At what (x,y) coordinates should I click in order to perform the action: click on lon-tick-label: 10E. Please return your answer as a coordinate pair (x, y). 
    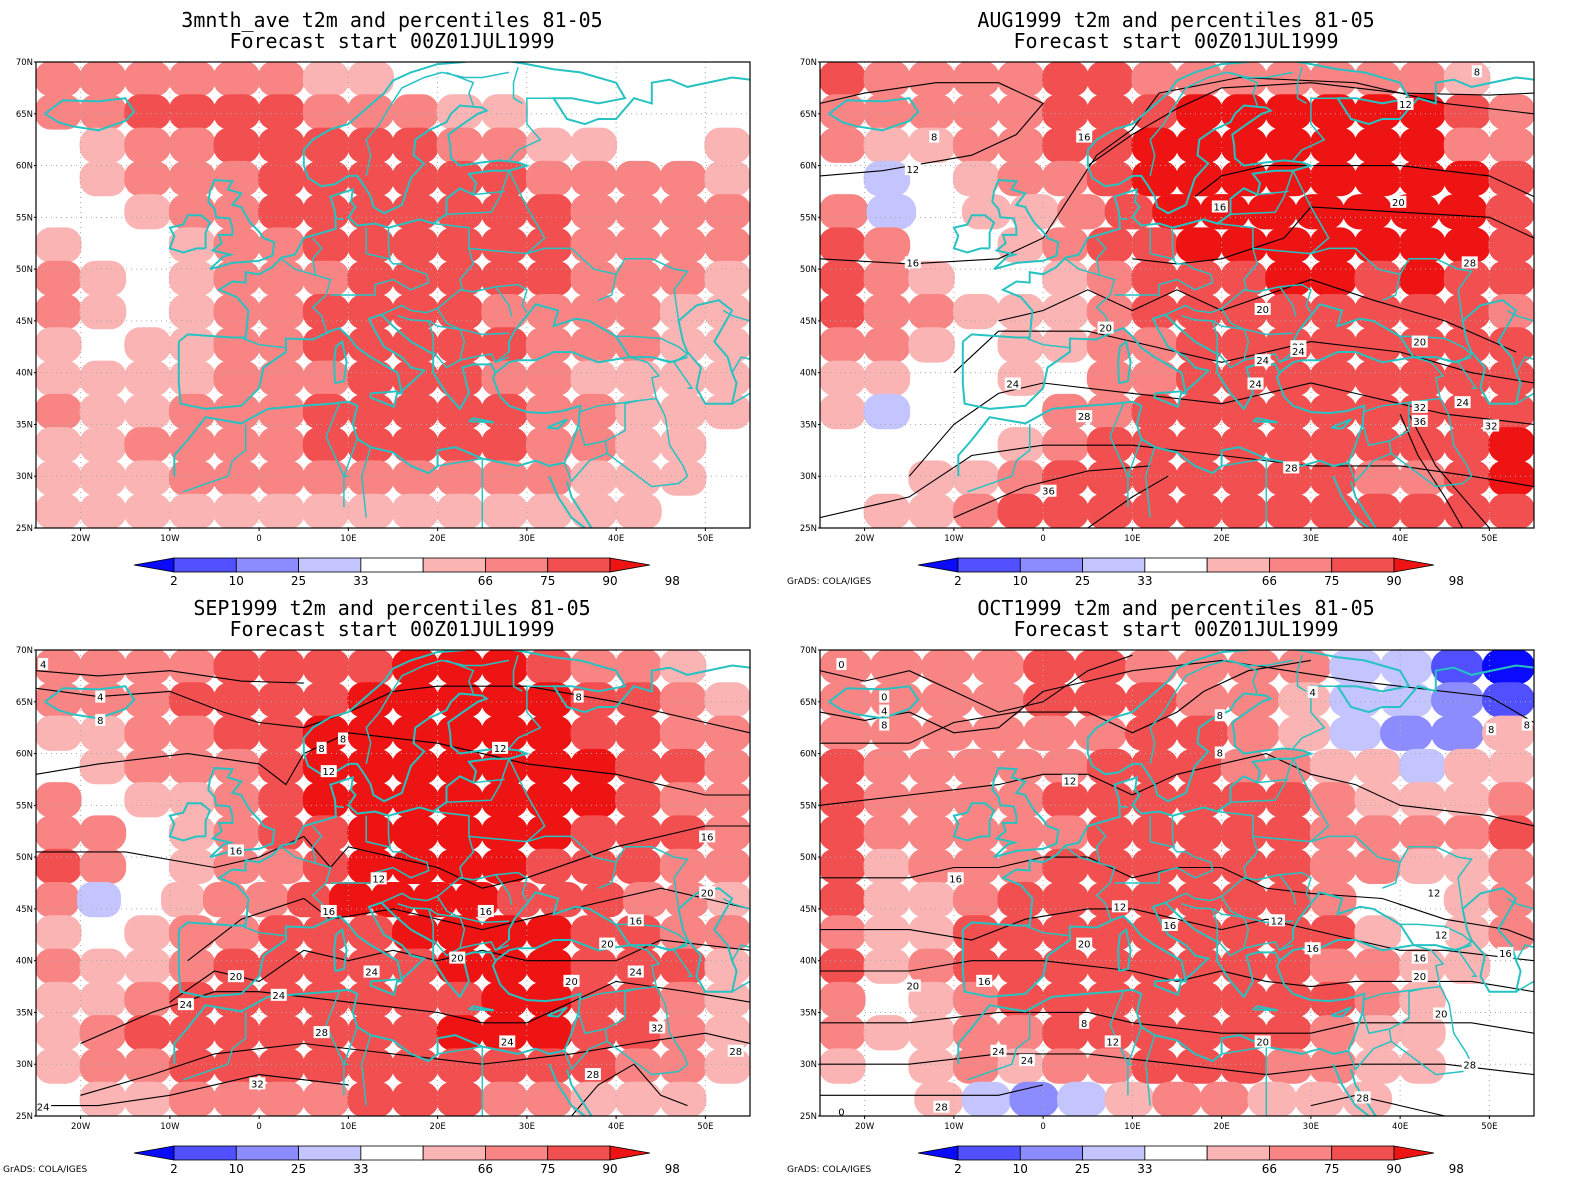
    Looking at the image, I should click on (1132, 1127).